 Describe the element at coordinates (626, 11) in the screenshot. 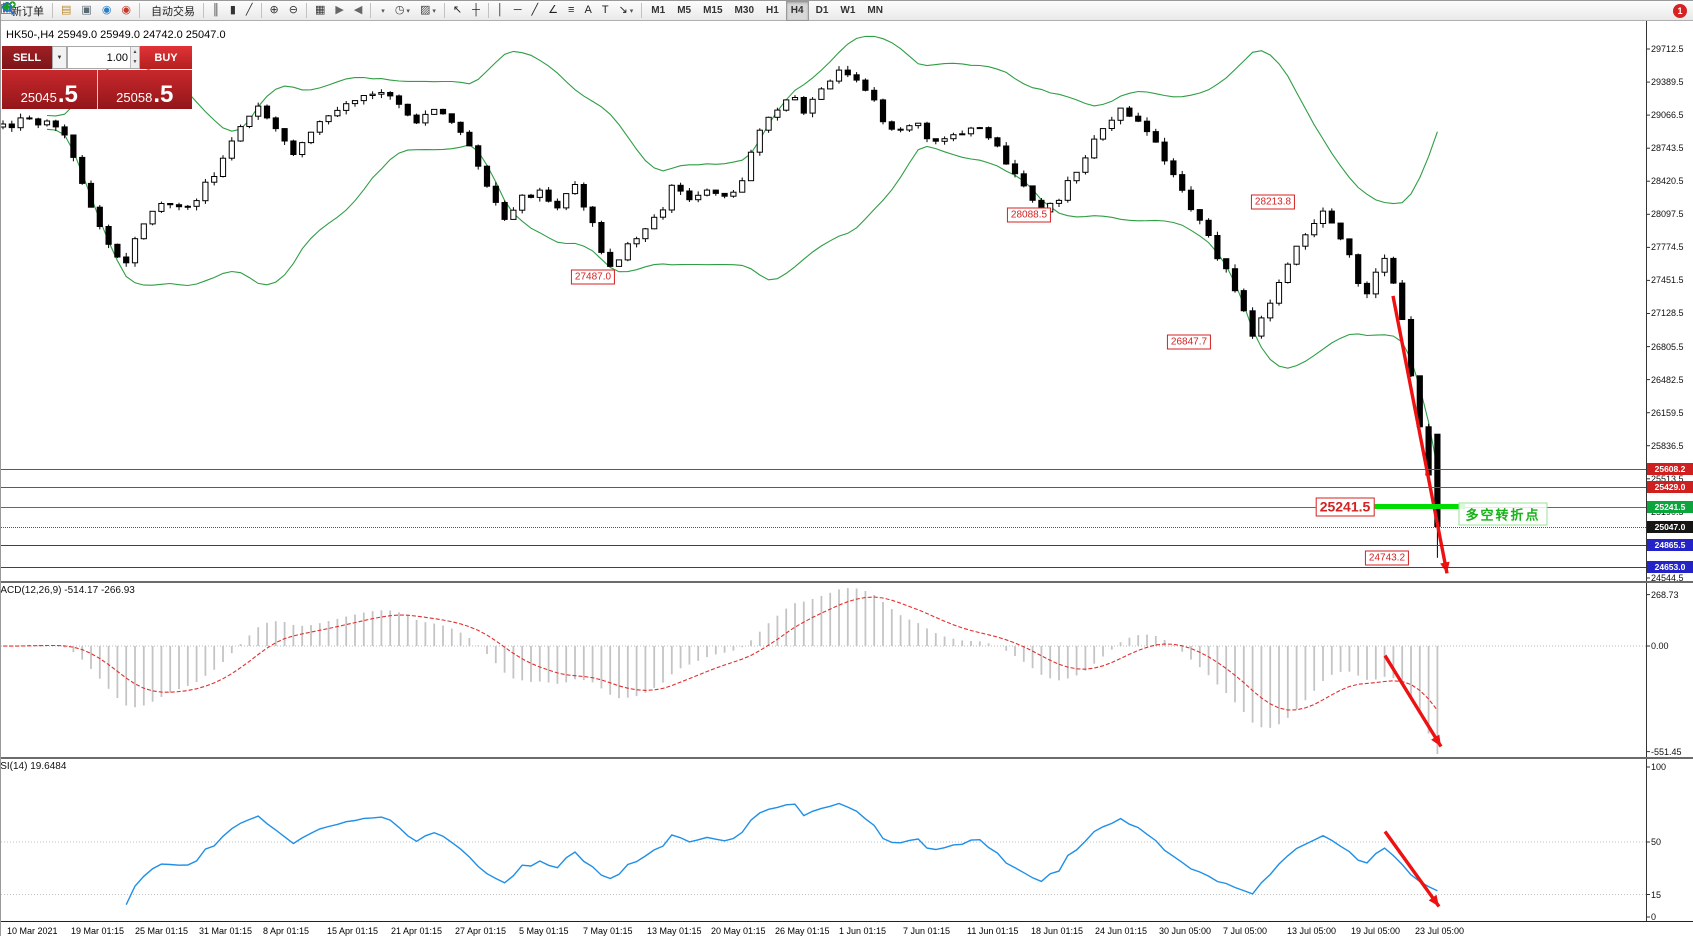

I see `objects-button: ↘▾` at that location.